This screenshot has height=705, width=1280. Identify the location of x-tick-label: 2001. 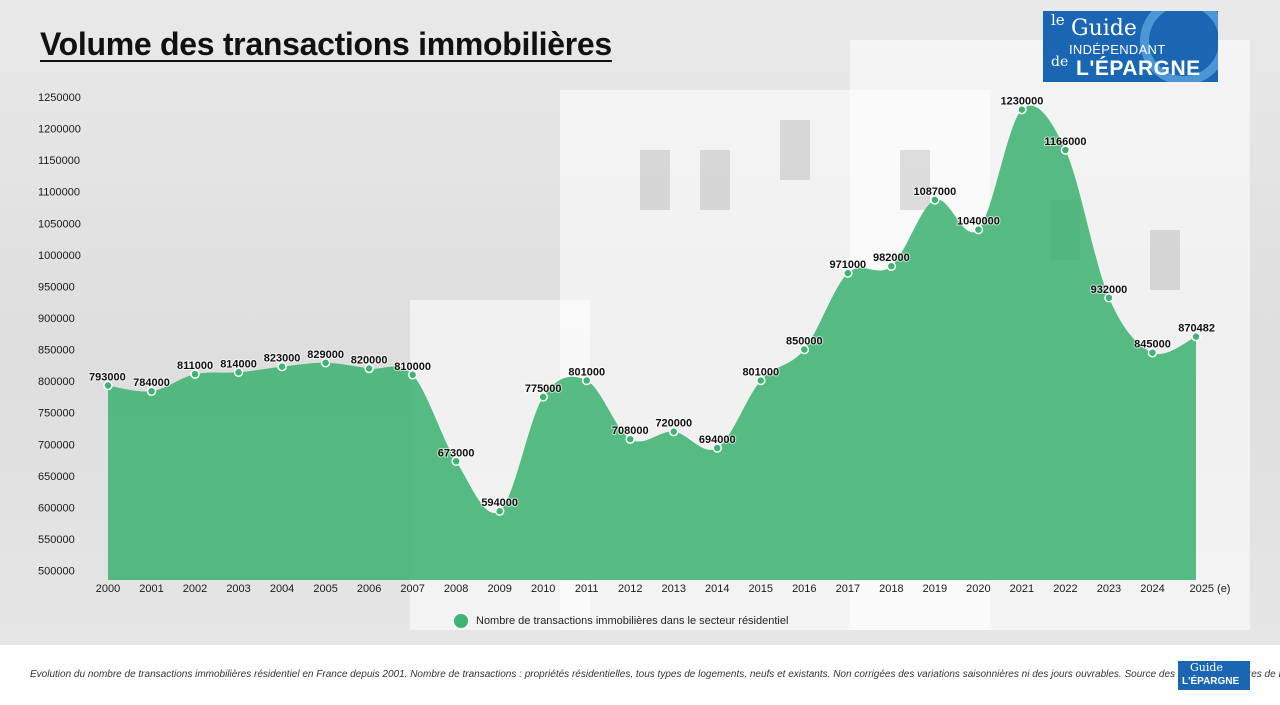
(151, 589).